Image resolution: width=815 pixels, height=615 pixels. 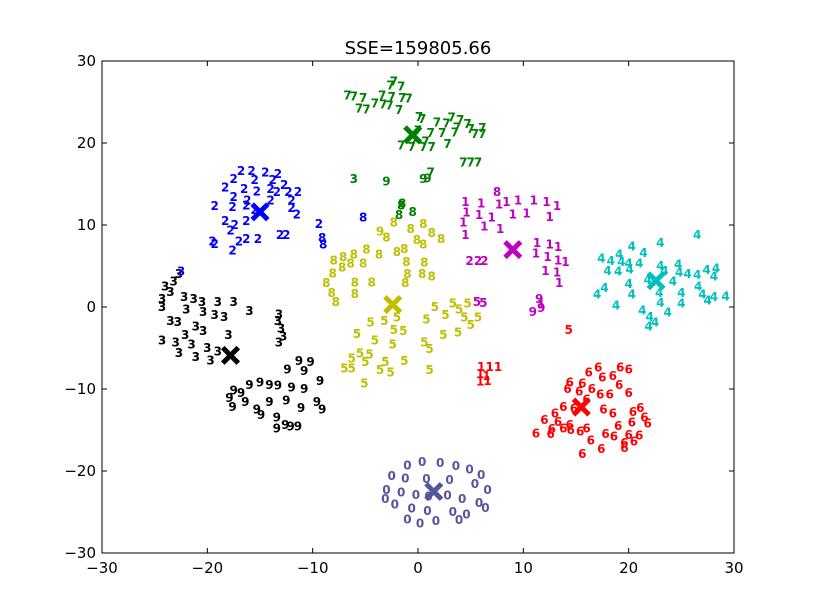 What do you see at coordinates (413, 135) in the screenshot?
I see `centroid-marker` at bounding box center [413, 135].